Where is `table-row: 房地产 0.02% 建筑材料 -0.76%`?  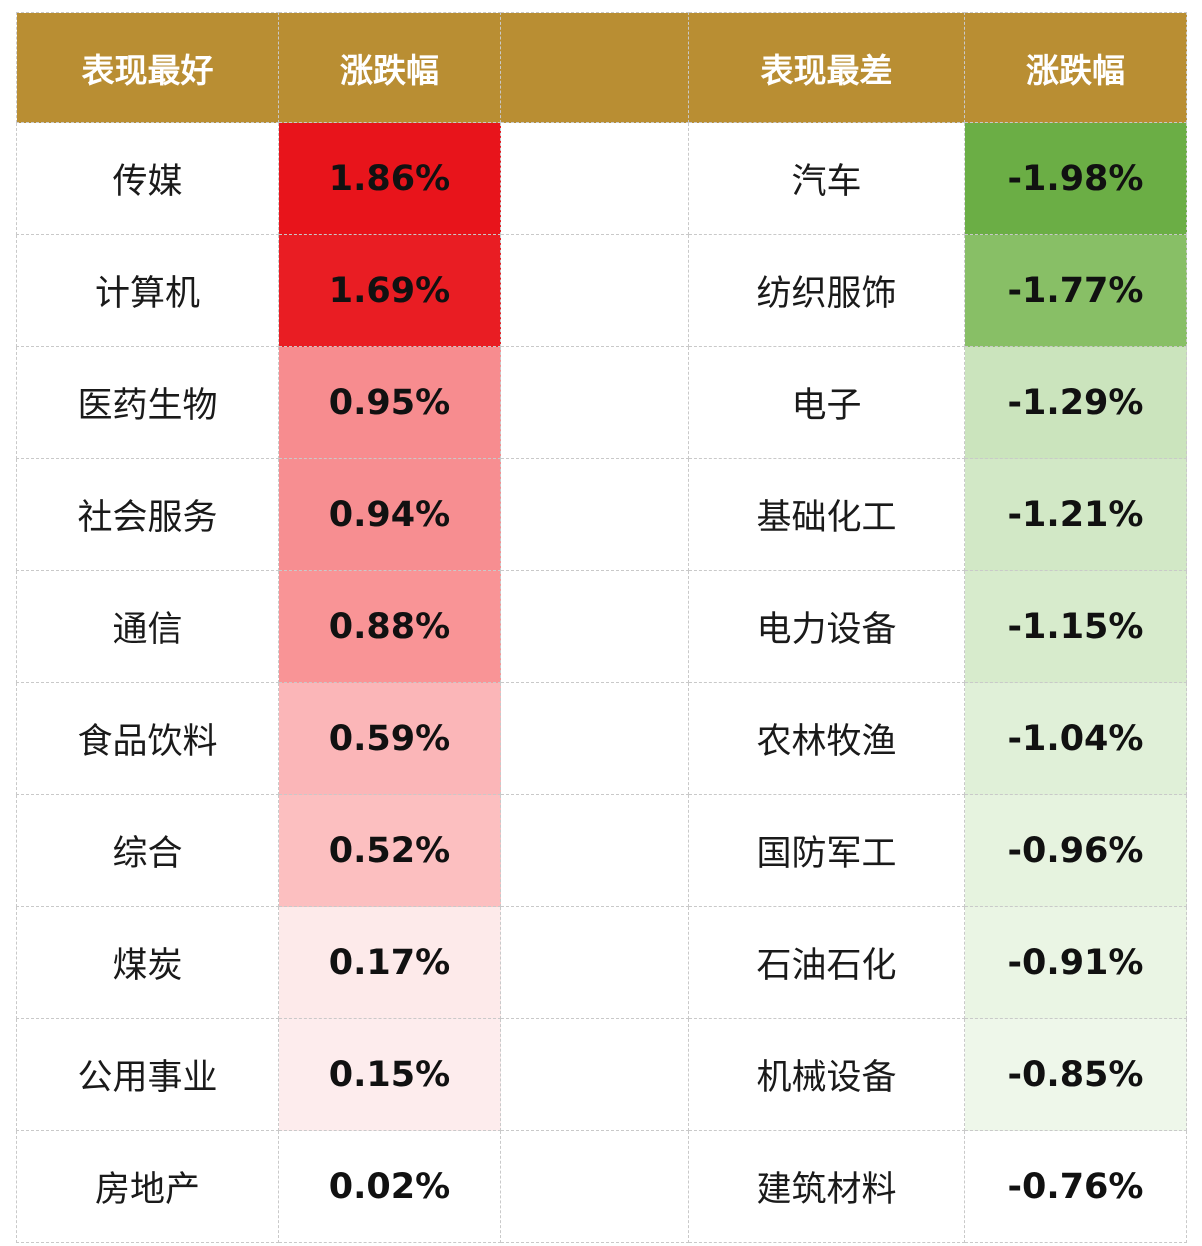 table-row: 房地产 0.02% 建筑材料 -0.76% is located at coordinates (601, 1186).